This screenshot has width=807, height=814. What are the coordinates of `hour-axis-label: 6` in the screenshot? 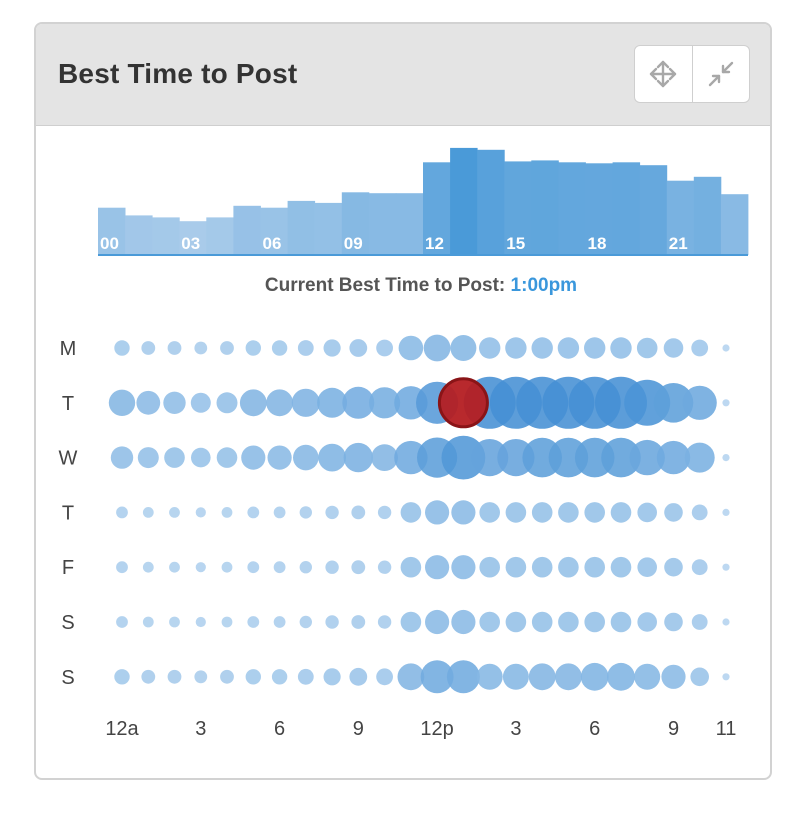 It's located at (279, 729).